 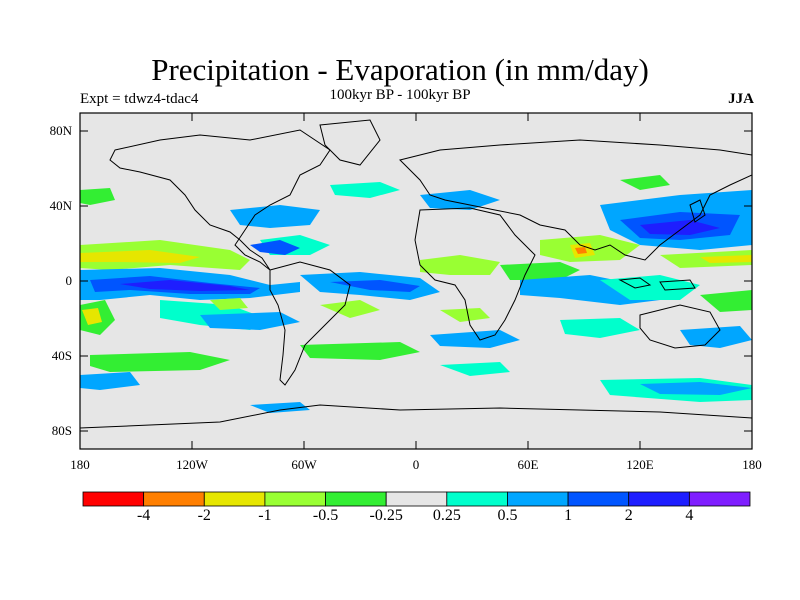 I want to click on subtitle: 100kyr BP - 100kyr BP, so click(x=400, y=95).